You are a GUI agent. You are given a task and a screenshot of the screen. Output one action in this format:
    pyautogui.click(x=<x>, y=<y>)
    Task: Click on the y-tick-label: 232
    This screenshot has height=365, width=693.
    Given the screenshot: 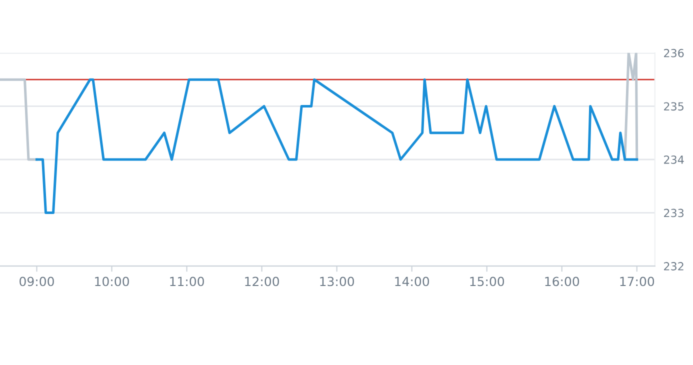 What is the action you would take?
    pyautogui.click(x=674, y=266)
    